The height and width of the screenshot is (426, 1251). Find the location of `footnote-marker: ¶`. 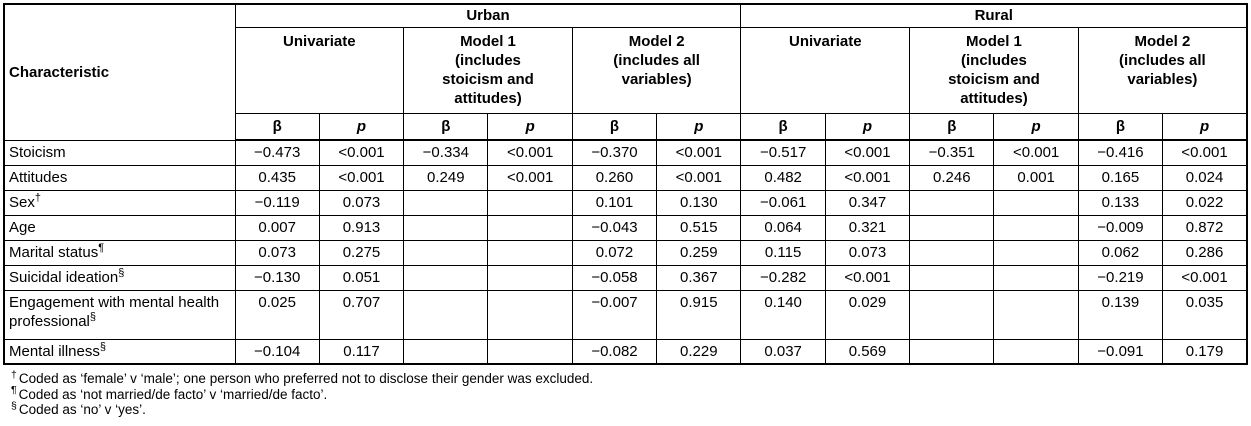

footnote-marker: ¶ is located at coordinates (101, 247).